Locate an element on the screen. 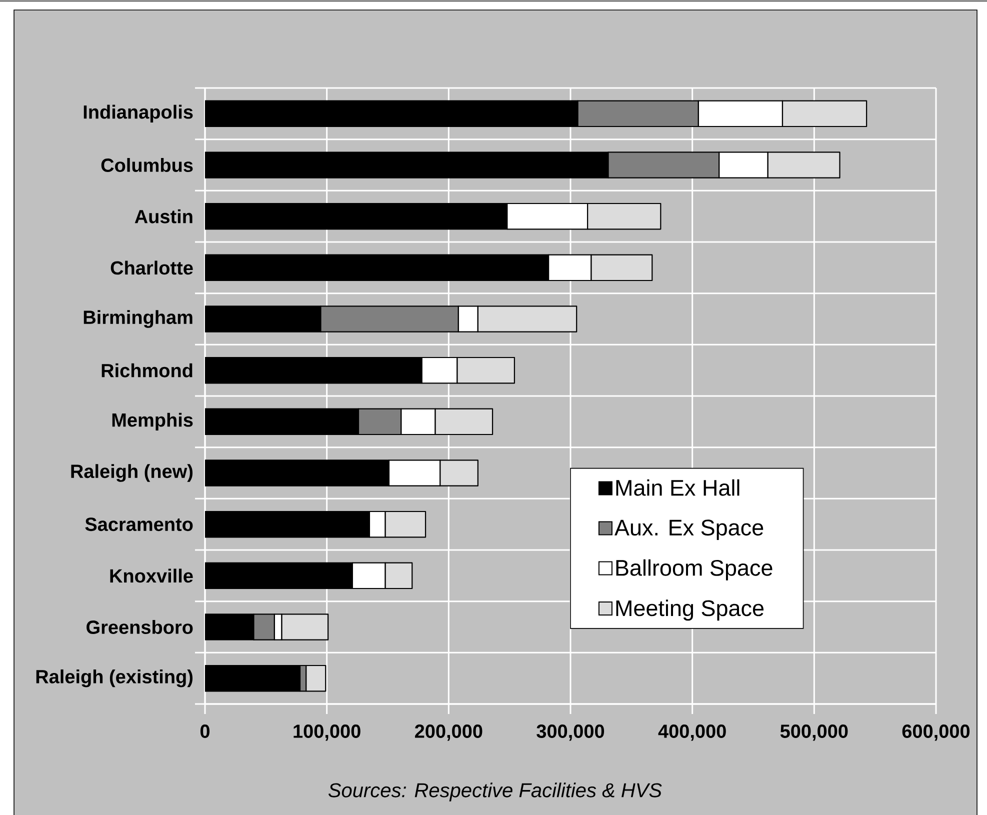 The width and height of the screenshot is (987, 815). source-note: Sources: Respective Facilities & HVS is located at coordinates (495, 792).